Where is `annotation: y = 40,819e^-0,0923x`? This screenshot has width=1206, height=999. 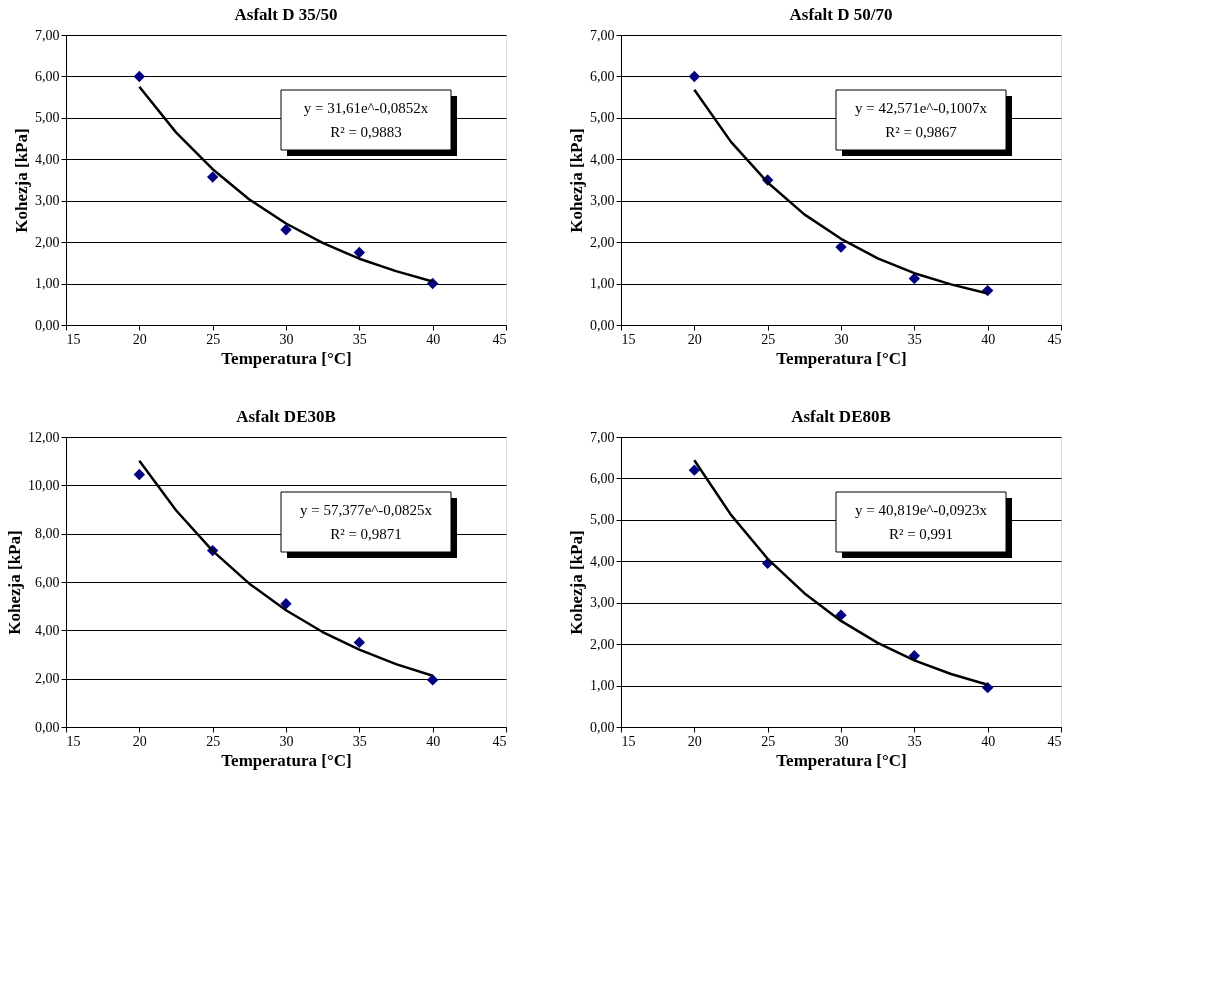
annotation: y = 40,819e^-0,0923x is located at coordinates (921, 510).